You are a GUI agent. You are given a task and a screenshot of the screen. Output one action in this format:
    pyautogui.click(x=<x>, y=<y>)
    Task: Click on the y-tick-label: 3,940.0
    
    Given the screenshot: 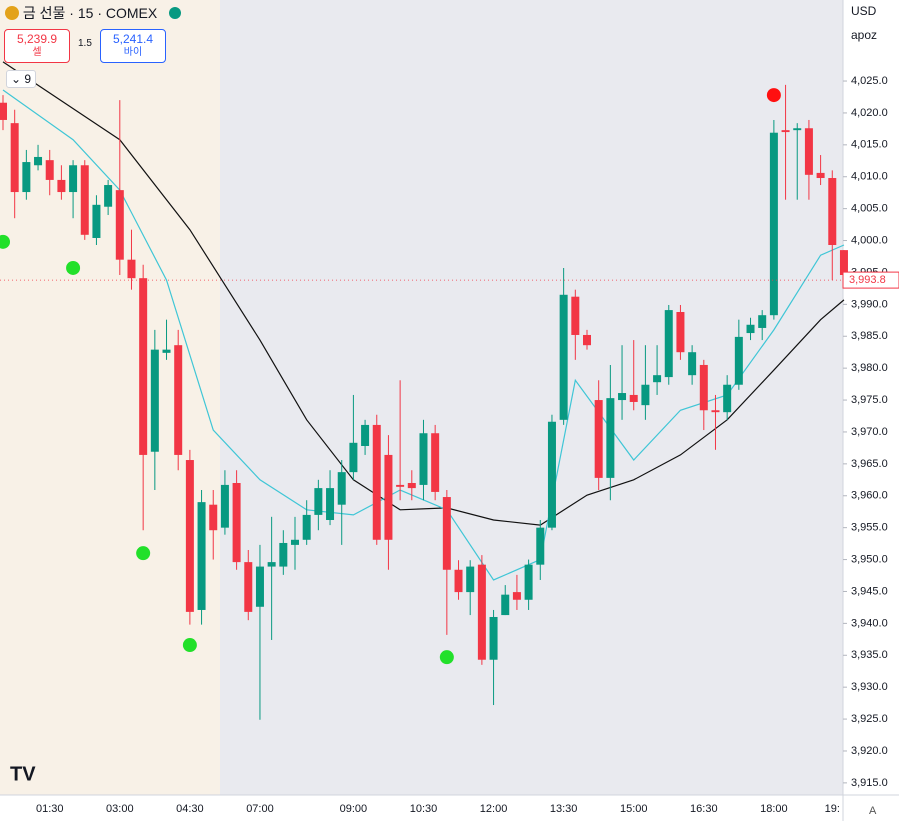 What is the action you would take?
    pyautogui.click(x=869, y=623)
    